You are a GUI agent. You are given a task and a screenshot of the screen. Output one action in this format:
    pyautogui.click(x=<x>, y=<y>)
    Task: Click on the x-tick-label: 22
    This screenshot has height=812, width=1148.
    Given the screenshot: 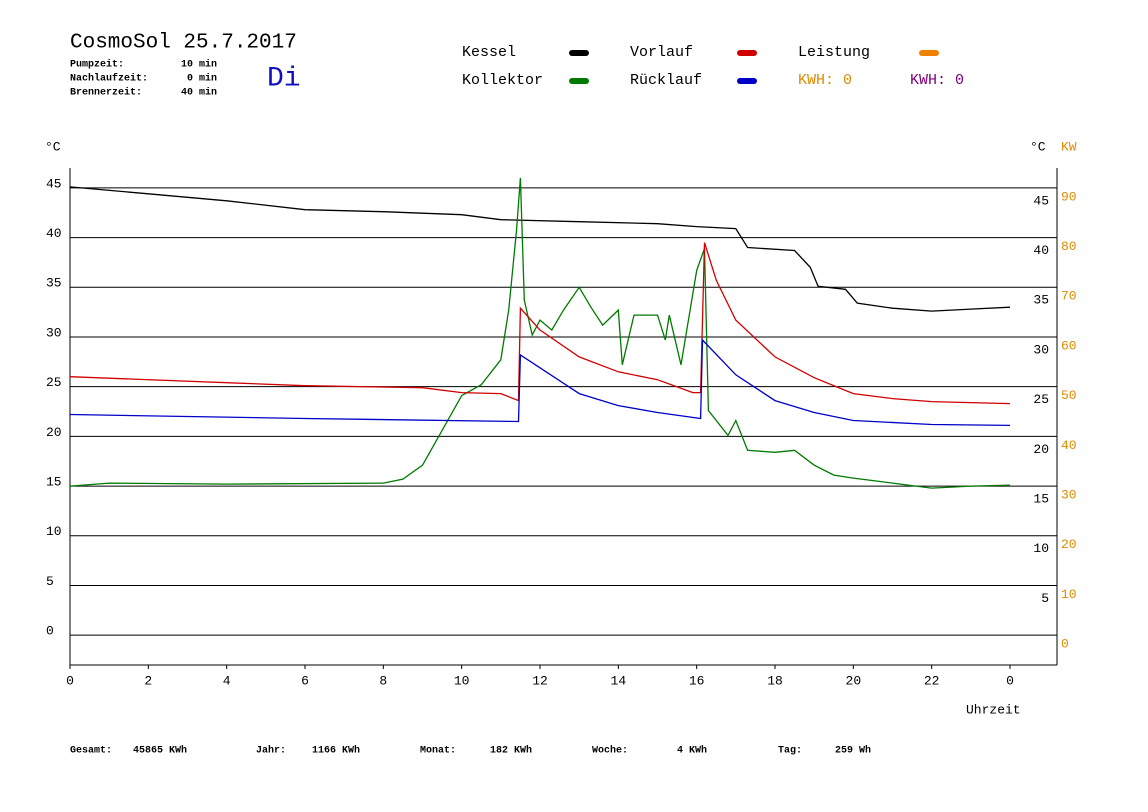 What is the action you would take?
    pyautogui.click(x=932, y=680)
    